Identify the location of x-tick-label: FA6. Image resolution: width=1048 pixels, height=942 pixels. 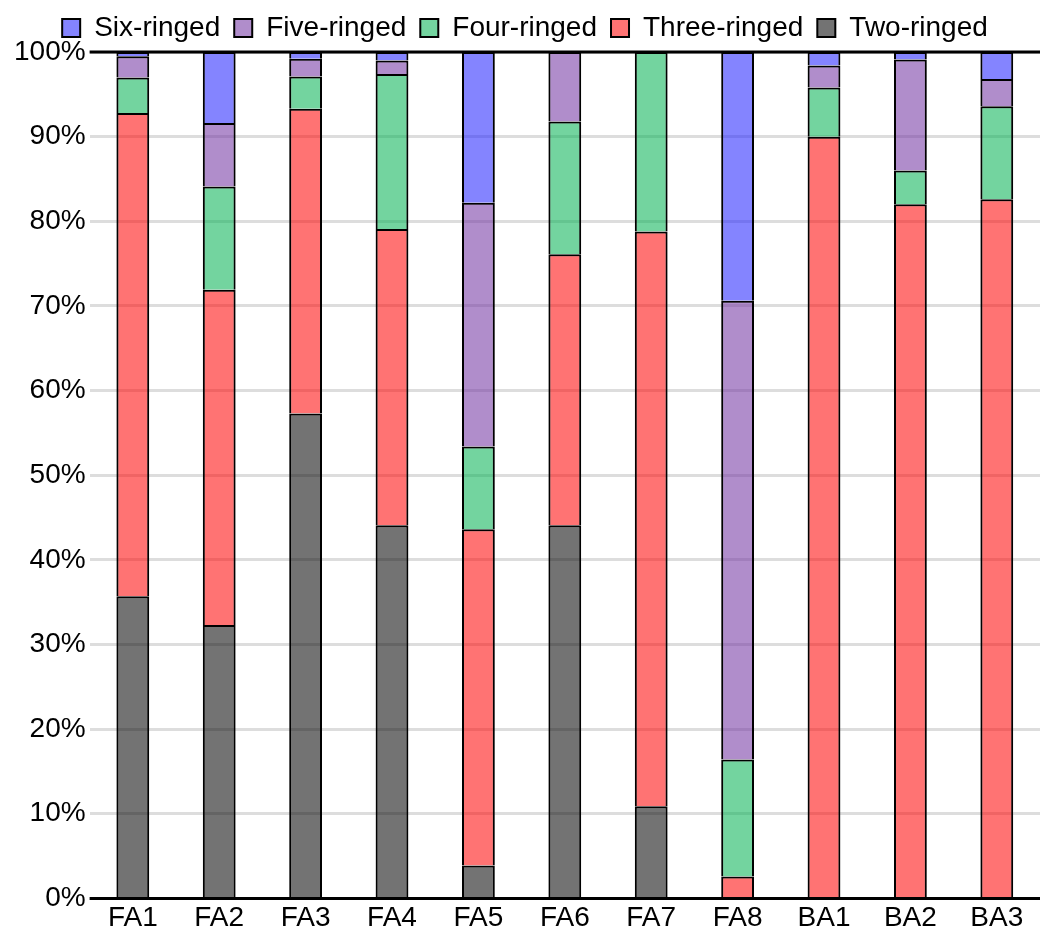
(564, 916).